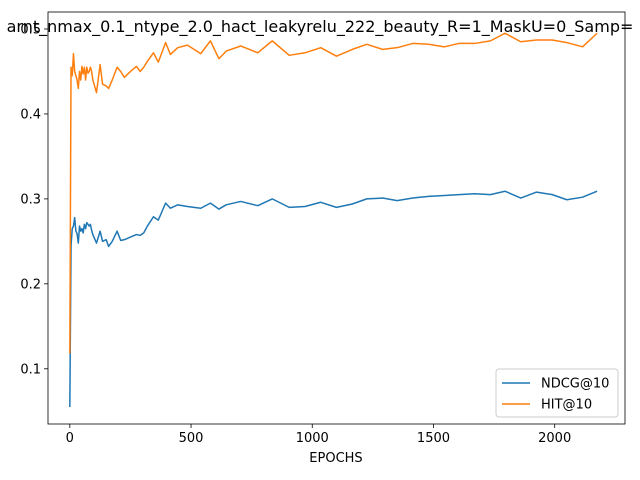 The height and width of the screenshot is (480, 640). I want to click on legend-box, so click(557, 393).